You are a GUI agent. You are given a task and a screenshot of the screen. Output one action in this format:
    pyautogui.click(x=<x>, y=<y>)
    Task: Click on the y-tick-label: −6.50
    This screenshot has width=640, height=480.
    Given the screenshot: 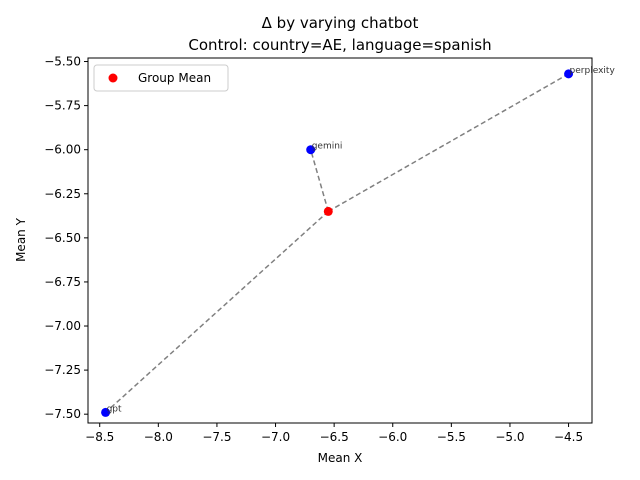 What is the action you would take?
    pyautogui.click(x=62, y=238)
    